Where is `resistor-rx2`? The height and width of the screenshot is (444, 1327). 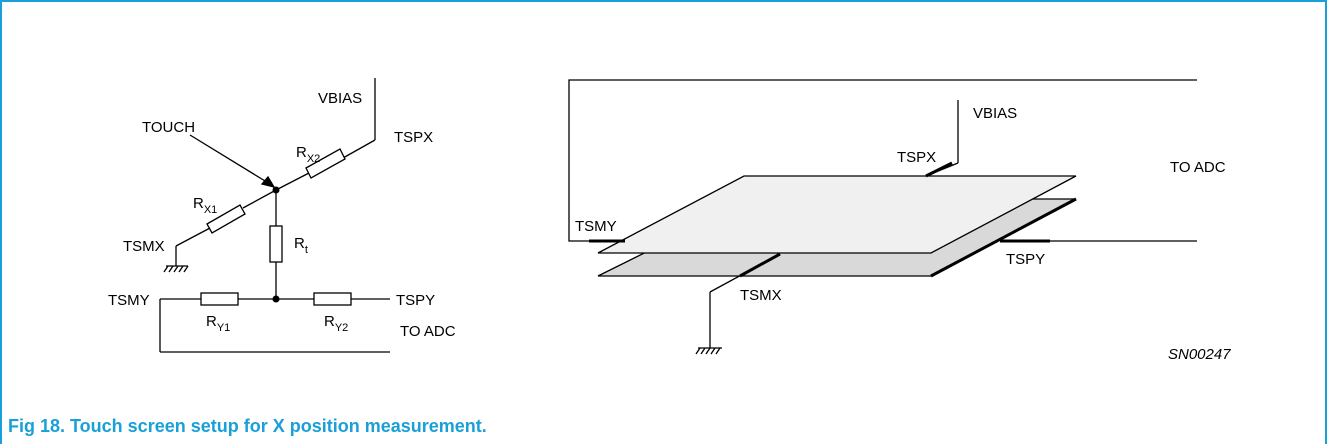 resistor-rx2 is located at coordinates (325, 163).